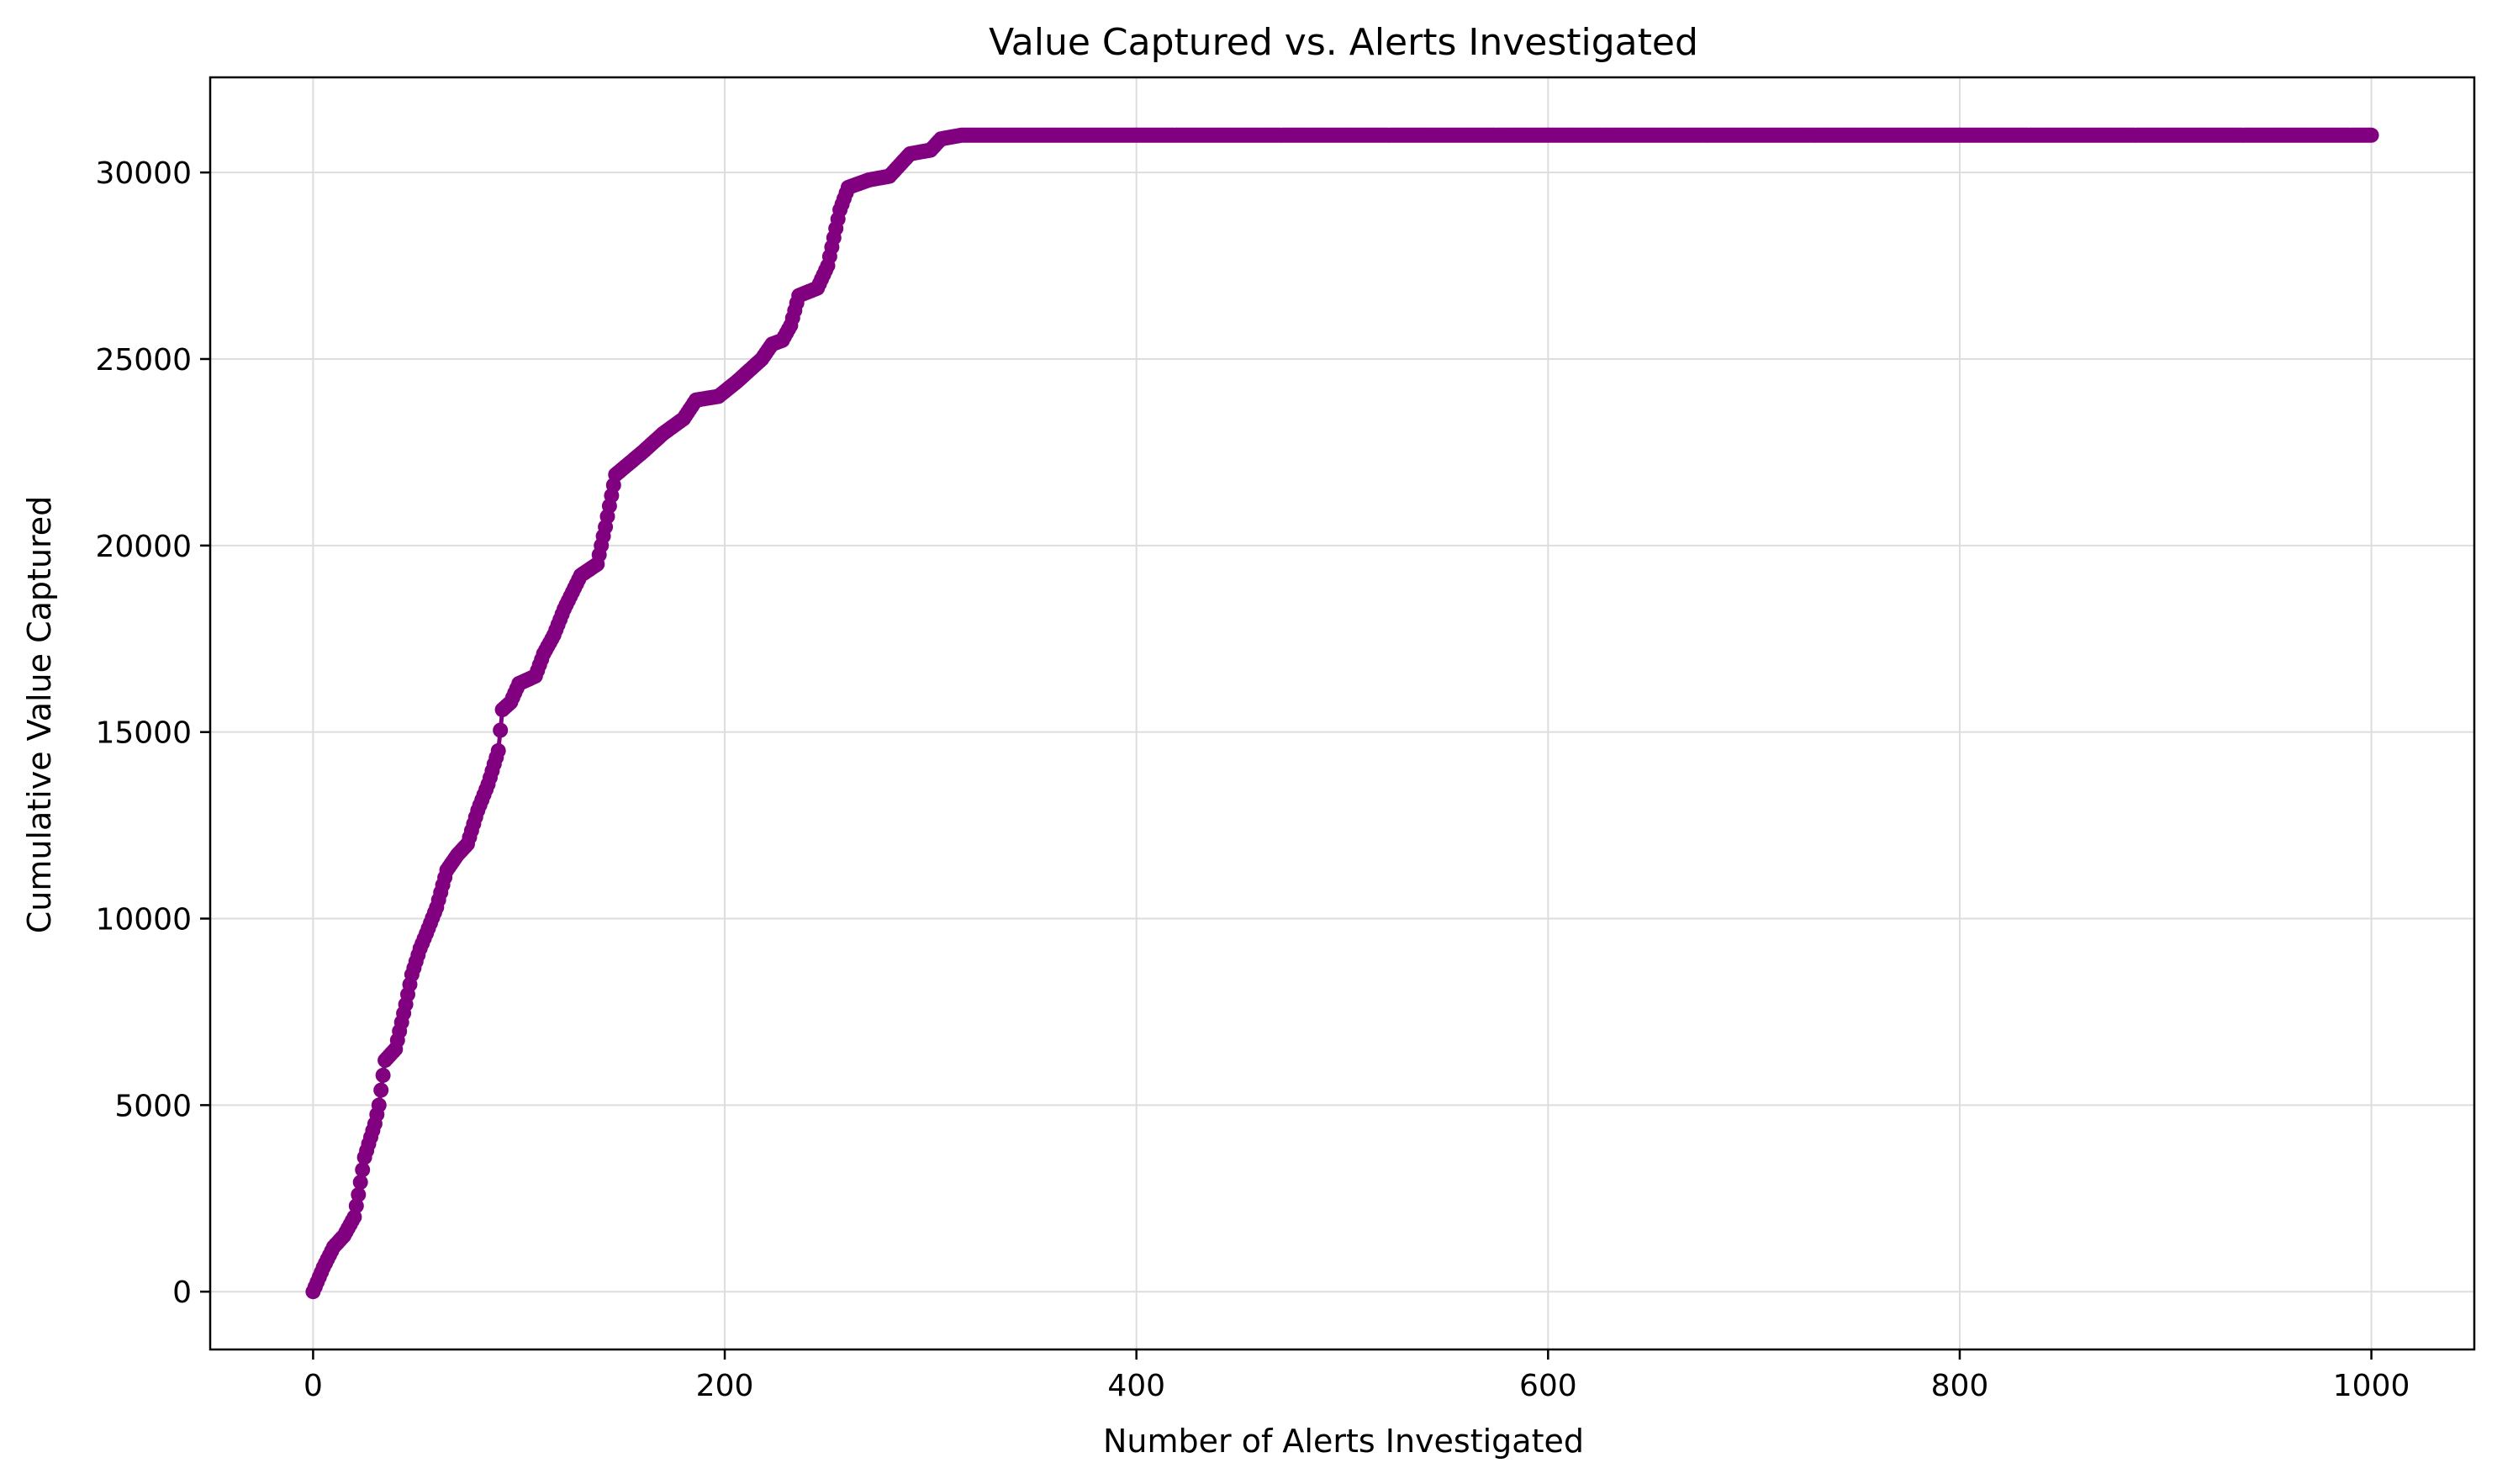 This screenshot has height=1484, width=2497. What do you see at coordinates (313, 1386) in the screenshot?
I see `x-tick-label: 0` at bounding box center [313, 1386].